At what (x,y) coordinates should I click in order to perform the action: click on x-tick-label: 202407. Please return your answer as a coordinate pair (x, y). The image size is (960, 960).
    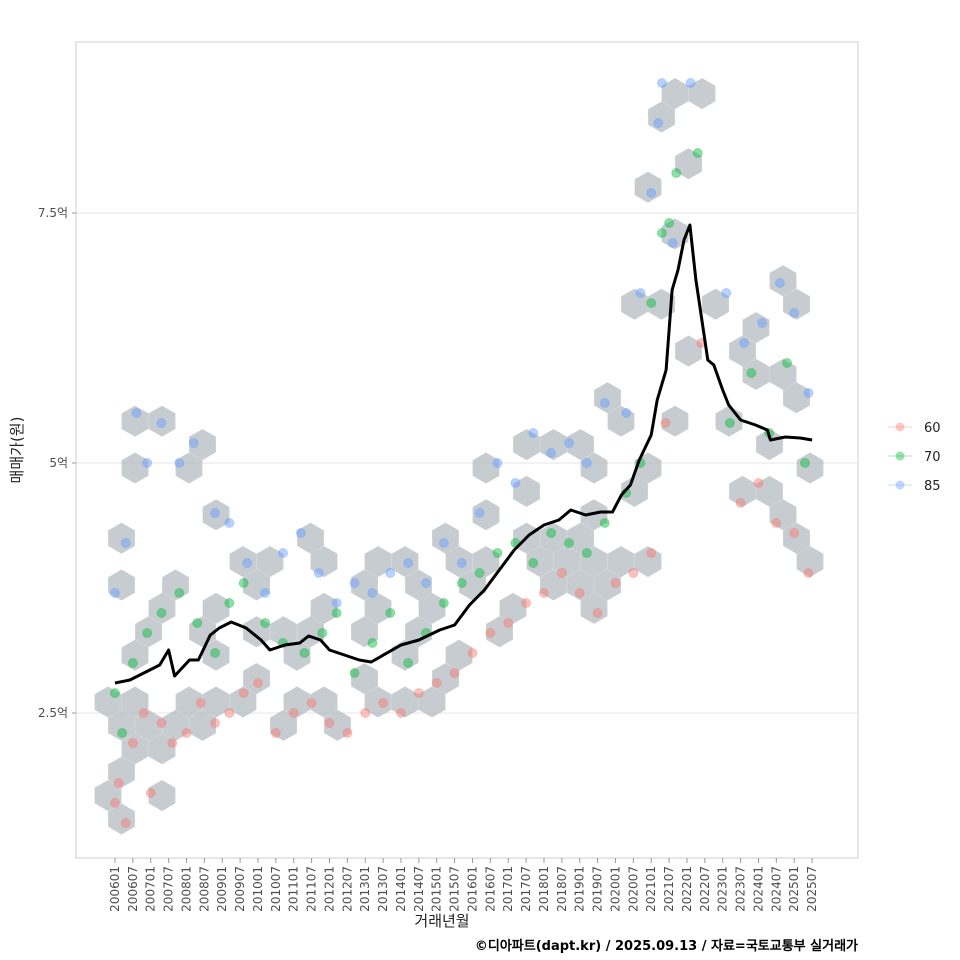
    Looking at the image, I should click on (776, 889).